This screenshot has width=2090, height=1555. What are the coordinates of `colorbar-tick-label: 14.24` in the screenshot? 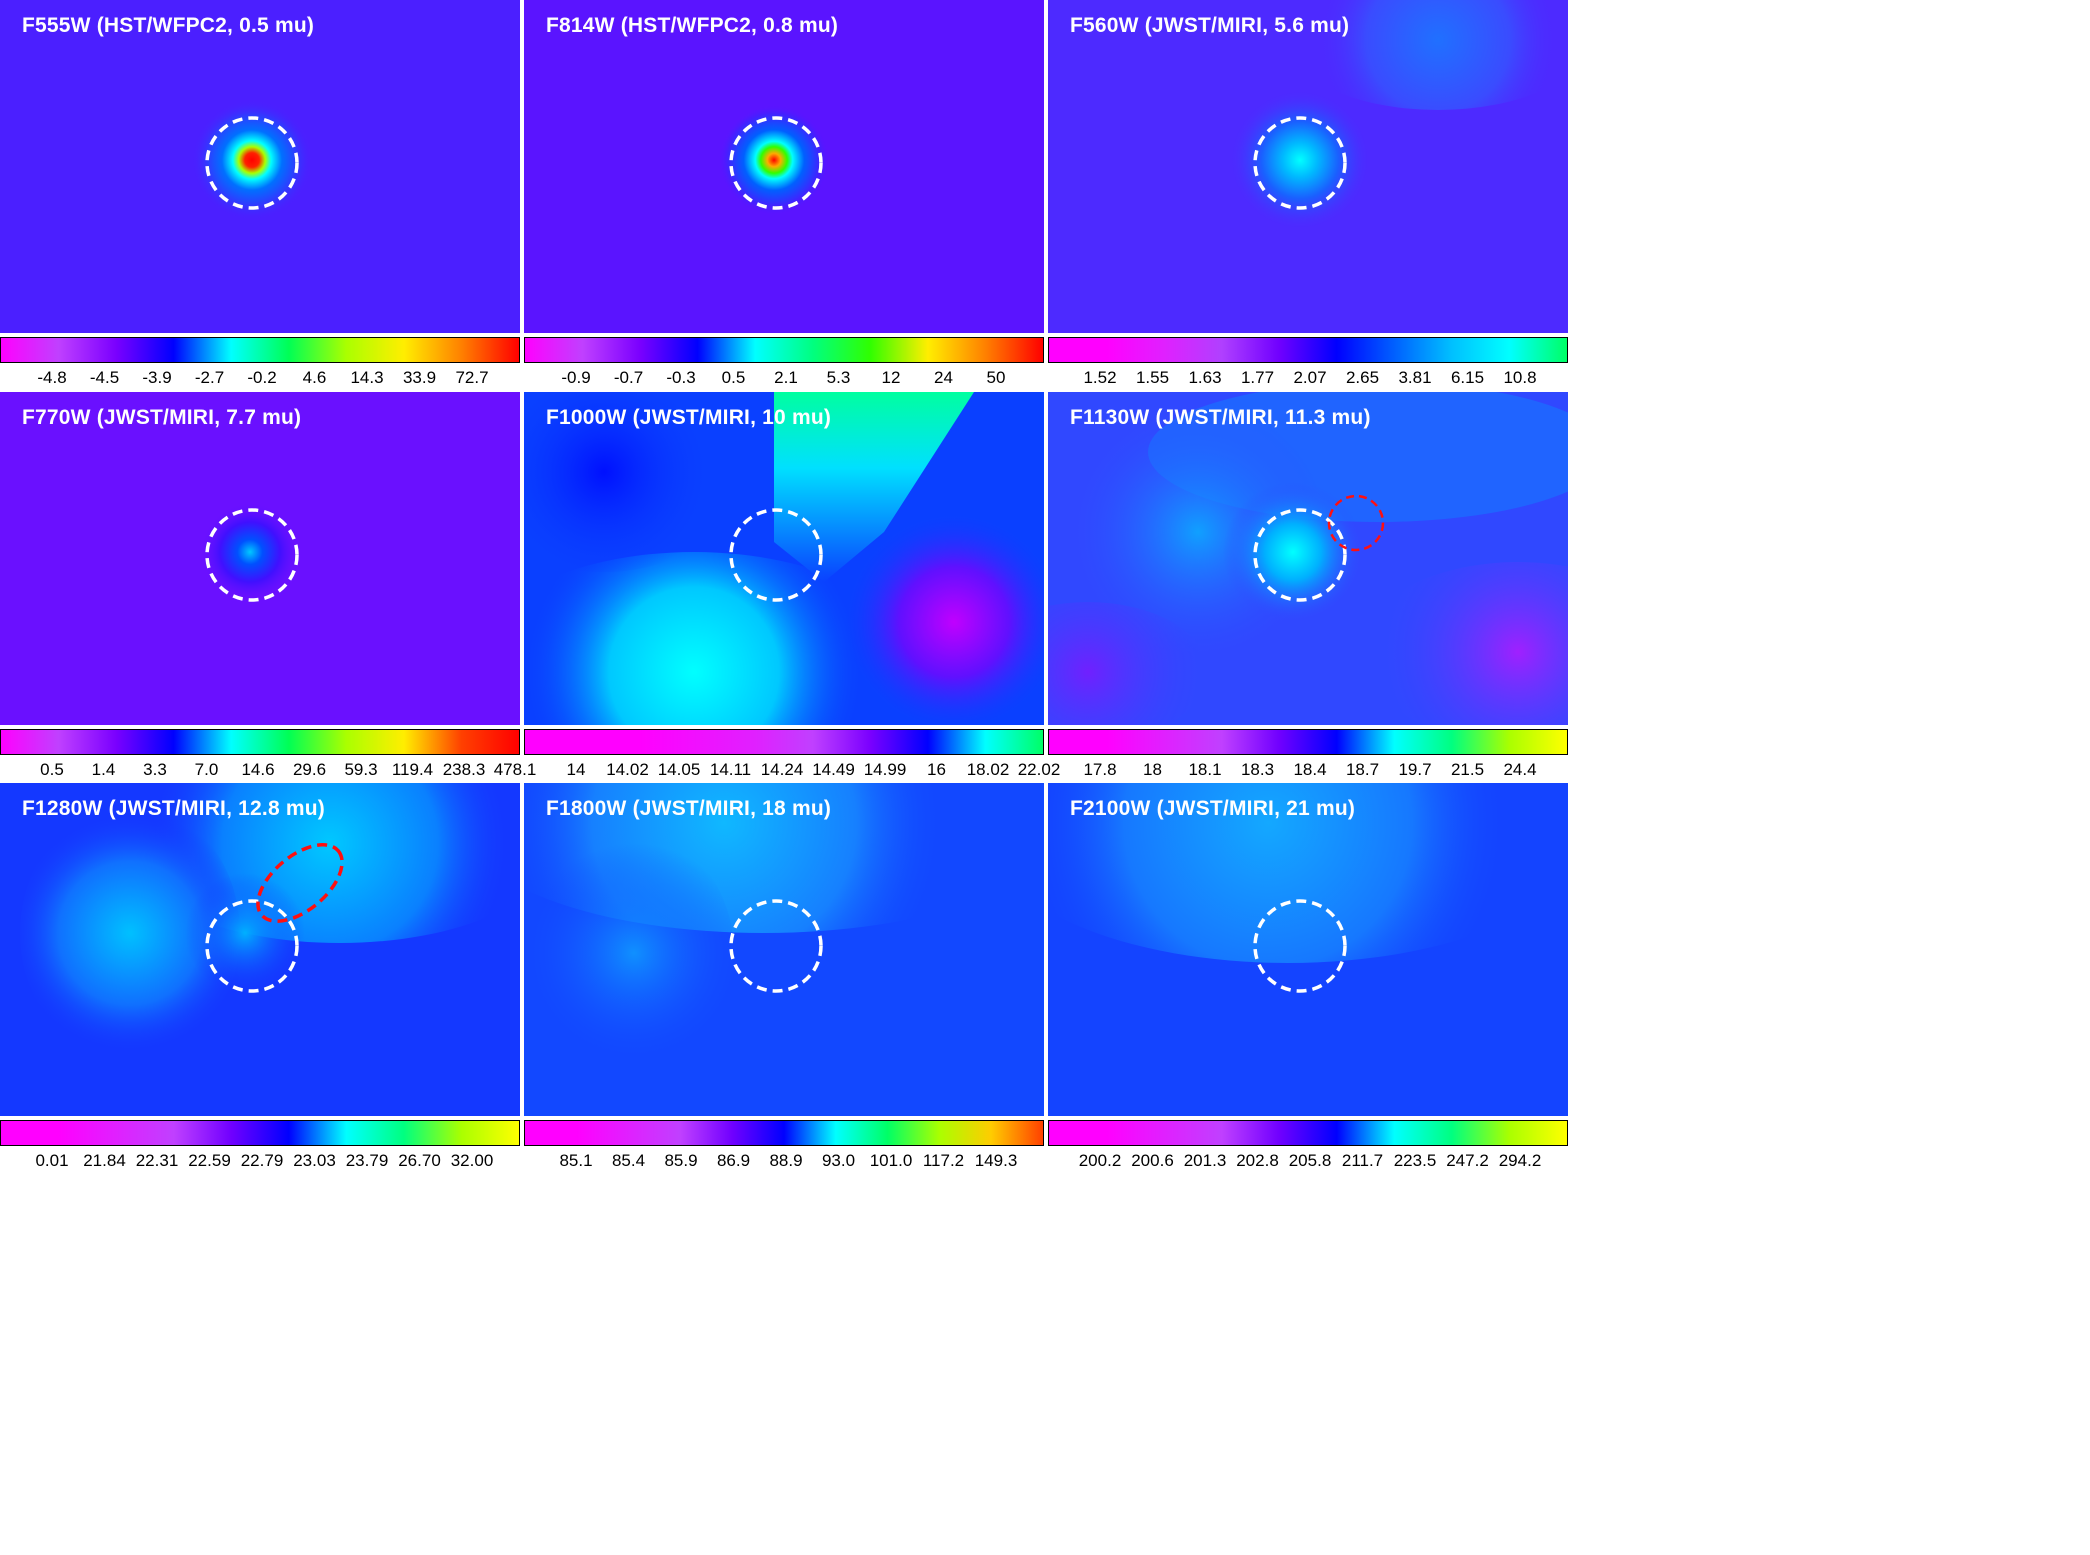 It's located at (782, 769).